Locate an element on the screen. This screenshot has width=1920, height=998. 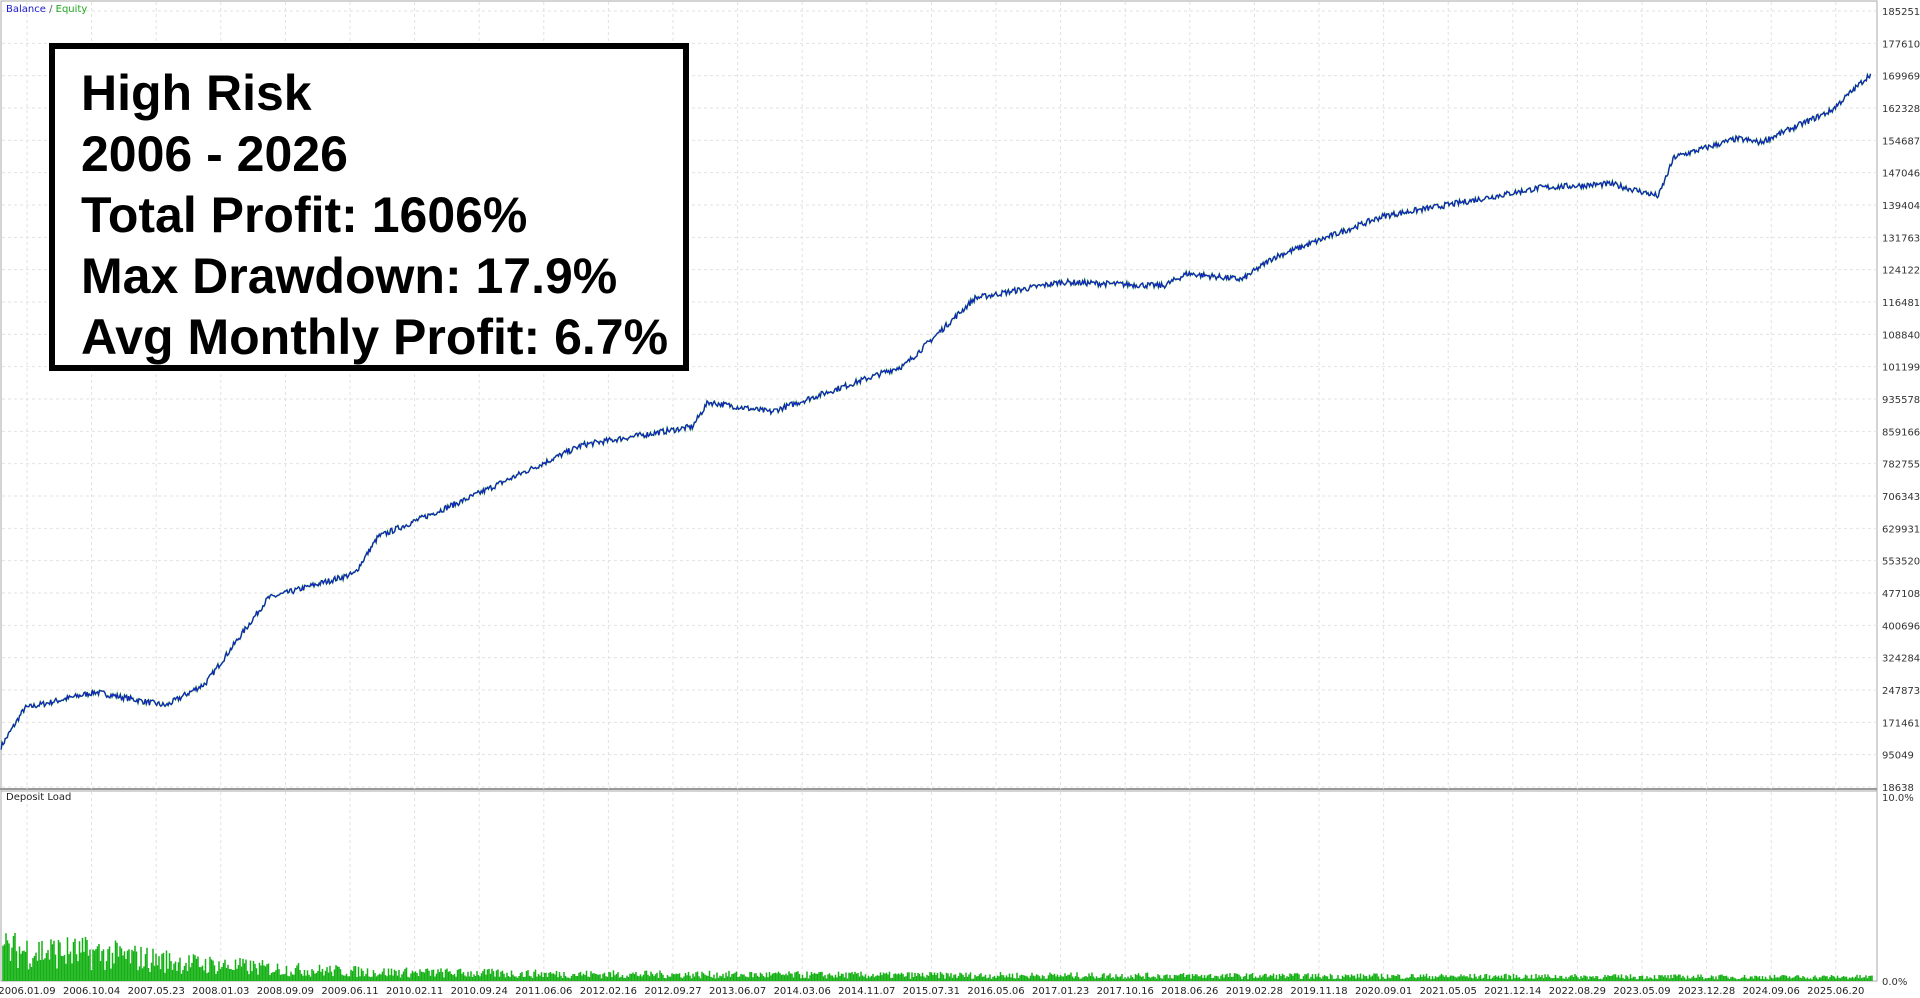
y-tick-label: 1776107 is located at coordinates (1901, 44).